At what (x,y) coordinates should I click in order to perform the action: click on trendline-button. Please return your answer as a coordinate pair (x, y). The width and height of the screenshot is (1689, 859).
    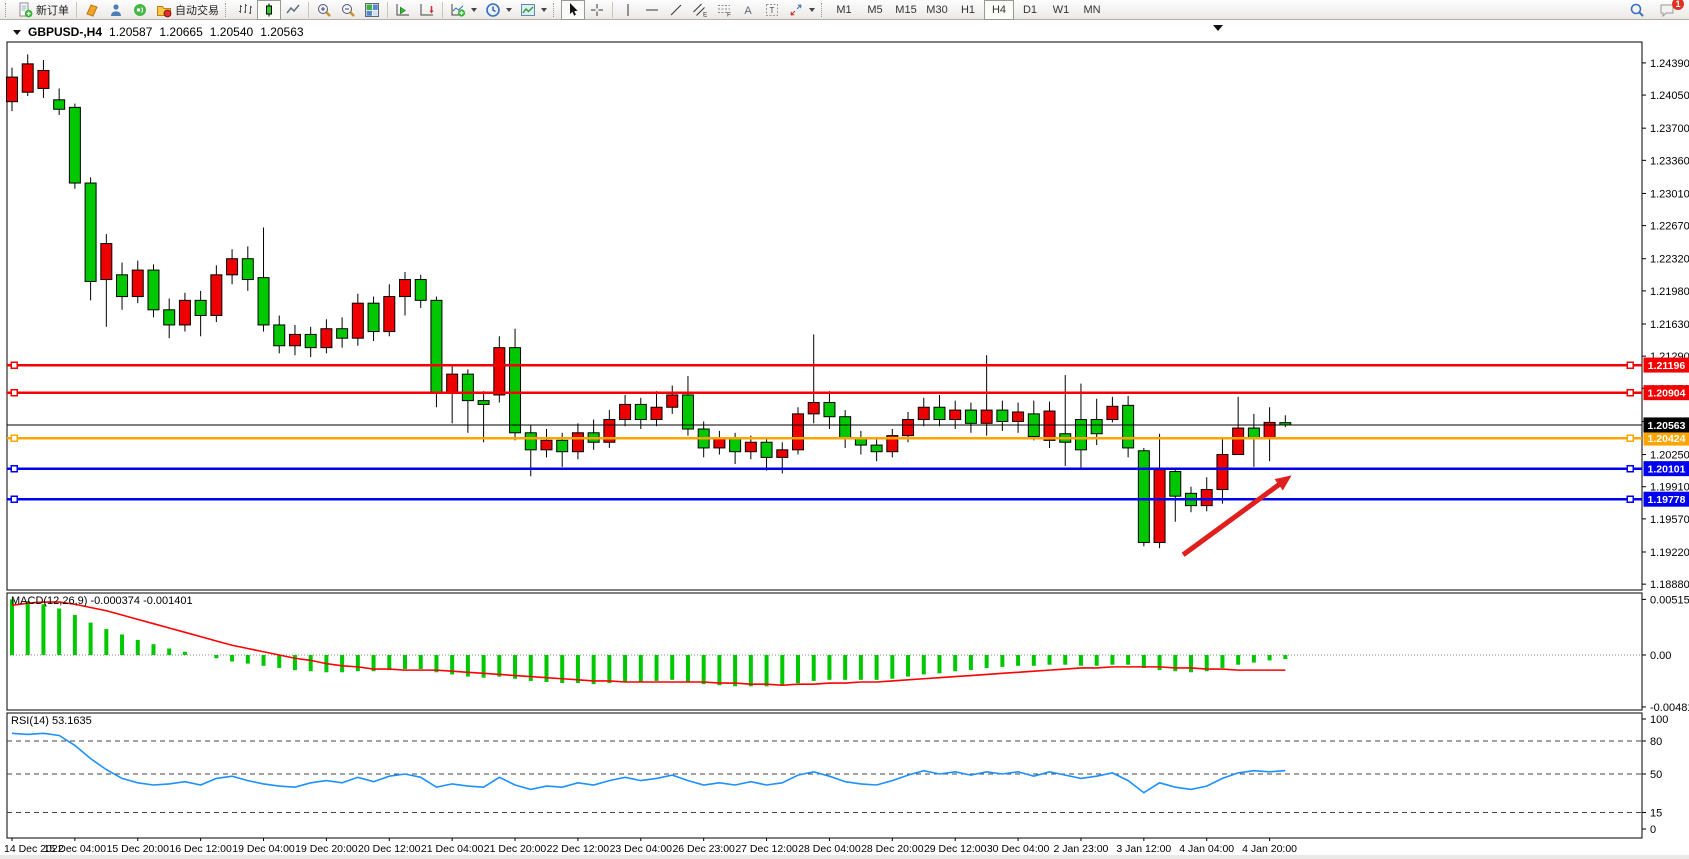
    Looking at the image, I should click on (676, 10).